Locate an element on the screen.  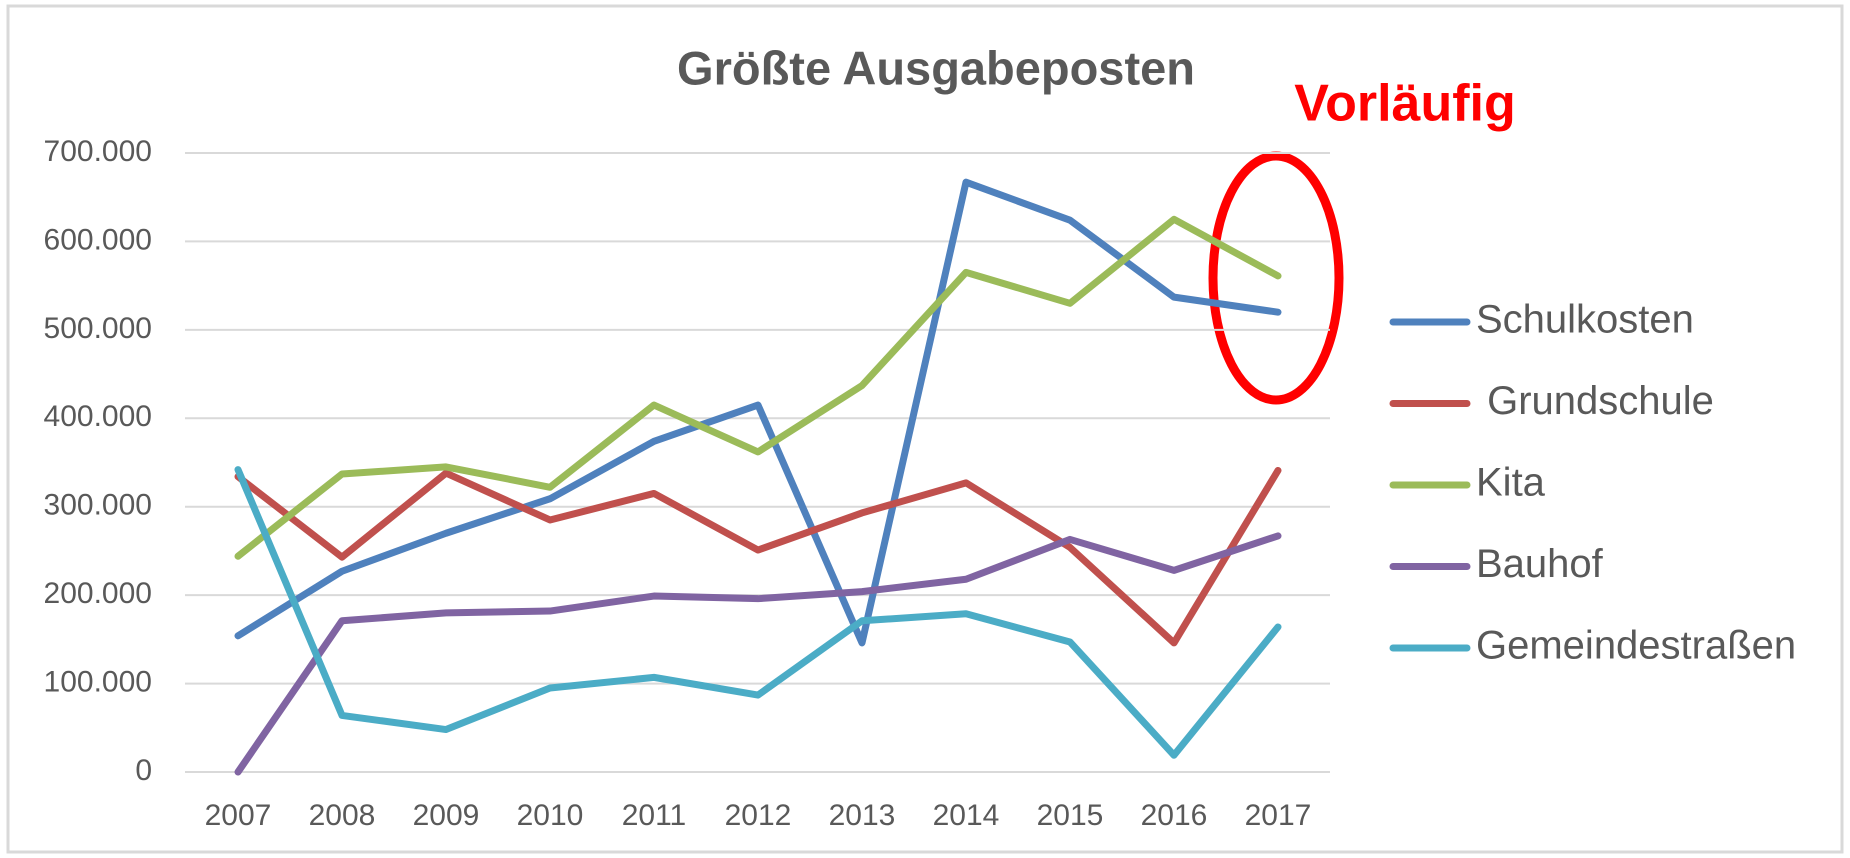
x-tick-label: 2016 is located at coordinates (1174, 815).